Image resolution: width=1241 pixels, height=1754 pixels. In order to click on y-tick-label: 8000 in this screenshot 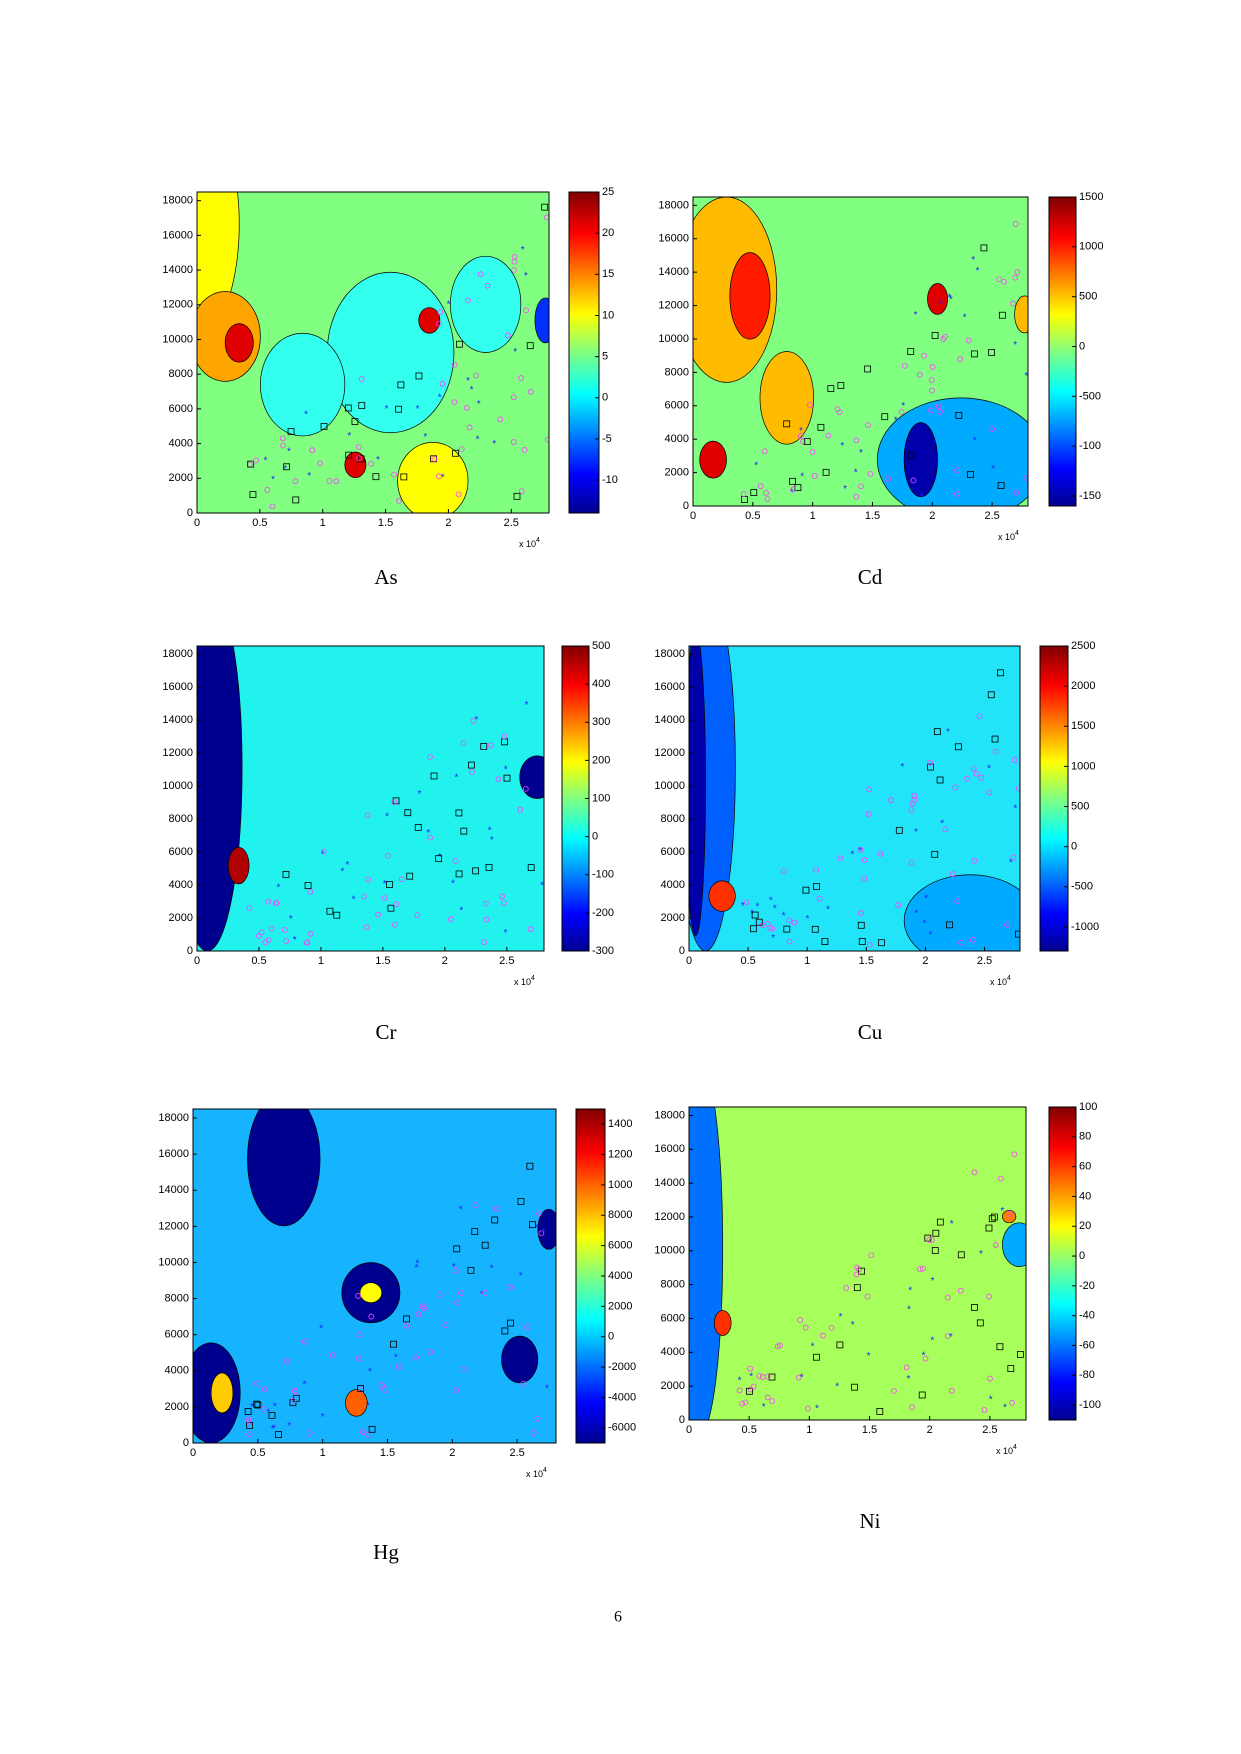, I will do `click(177, 1298)`.